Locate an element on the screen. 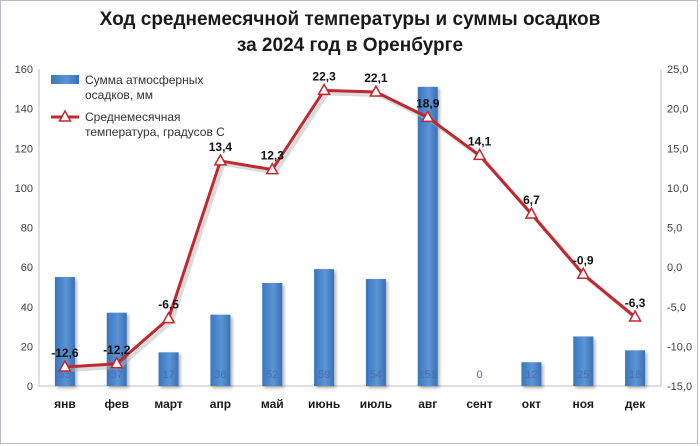 The width and height of the screenshot is (700, 446). chart-title-line2: за 2024 год в Оренбурге is located at coordinates (350, 45).